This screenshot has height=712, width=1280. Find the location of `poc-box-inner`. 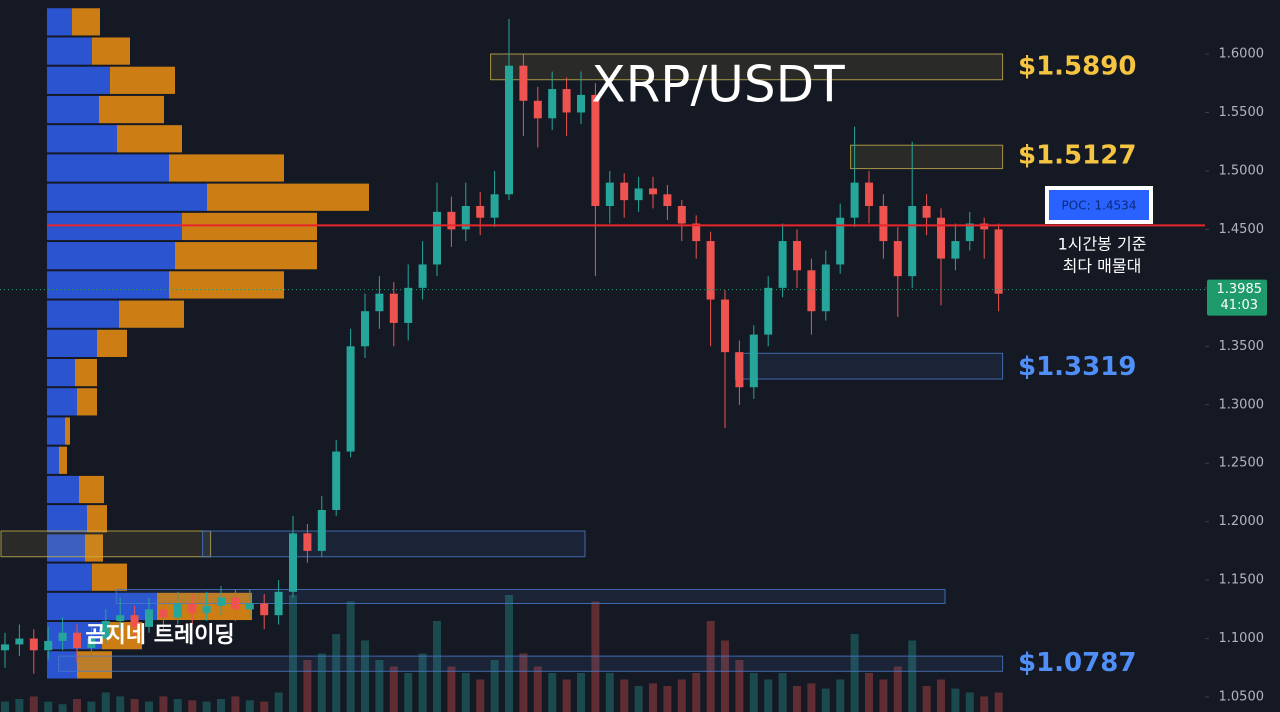

poc-box-inner is located at coordinates (1099, 205).